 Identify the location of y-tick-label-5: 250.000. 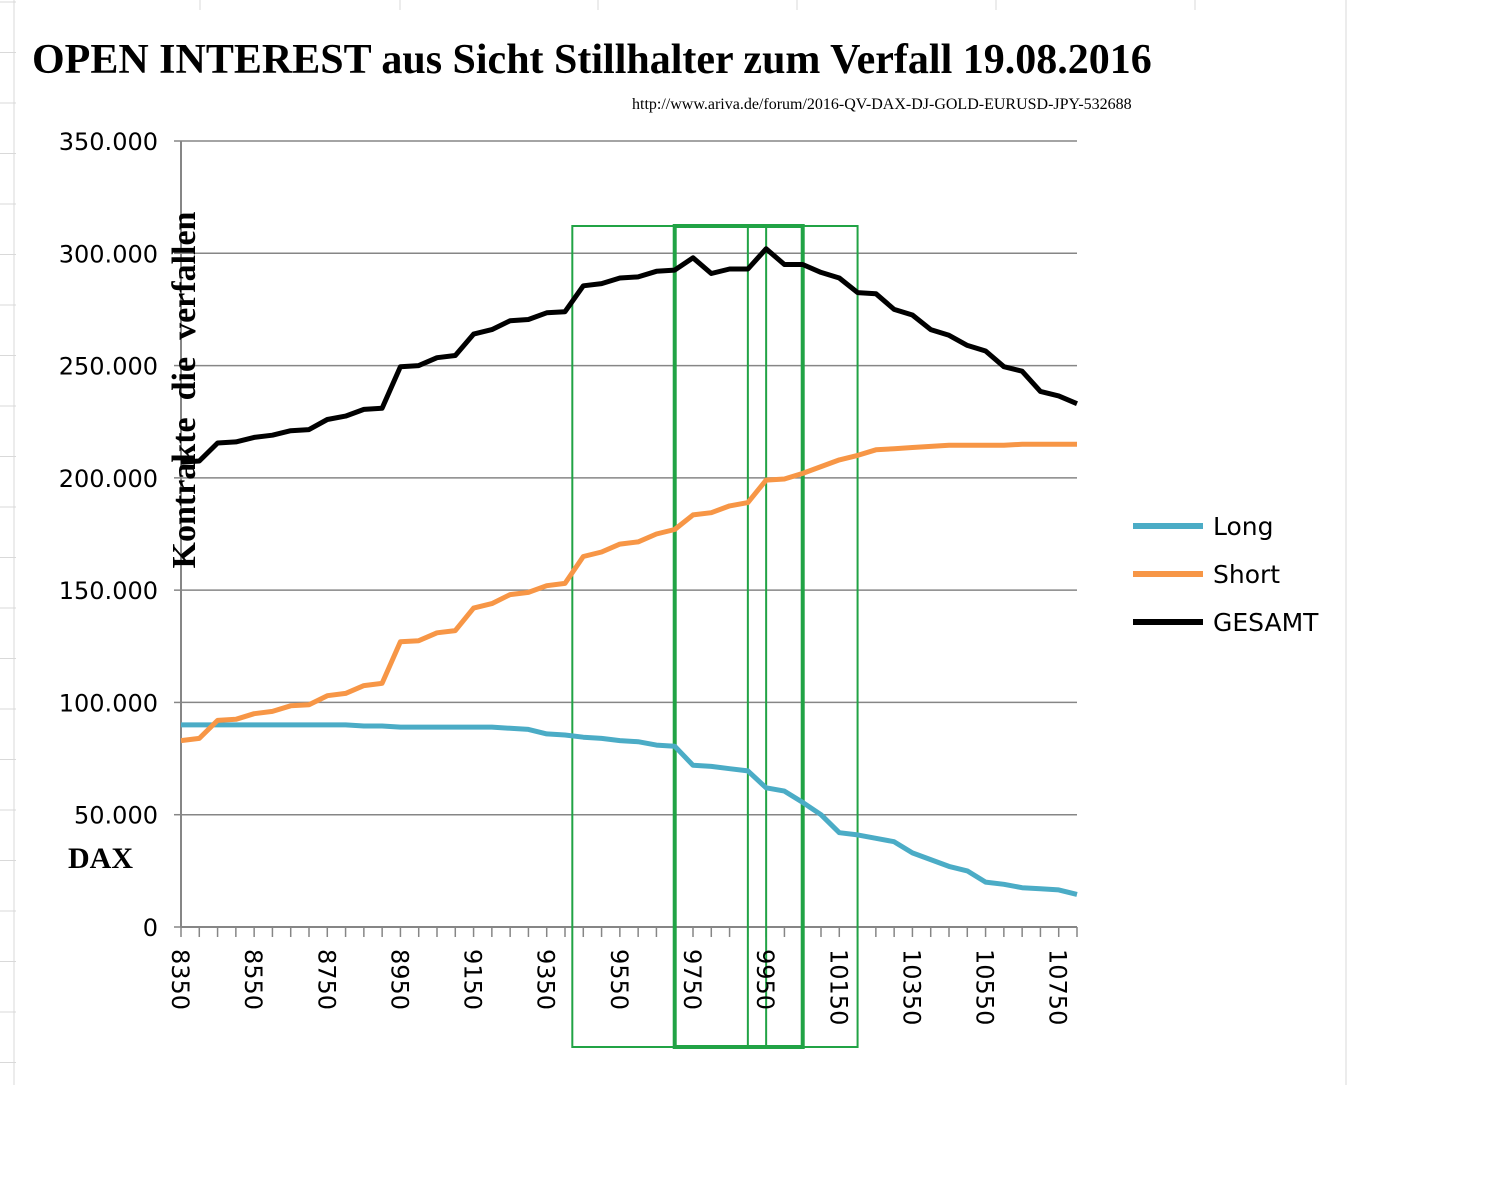
(108, 367).